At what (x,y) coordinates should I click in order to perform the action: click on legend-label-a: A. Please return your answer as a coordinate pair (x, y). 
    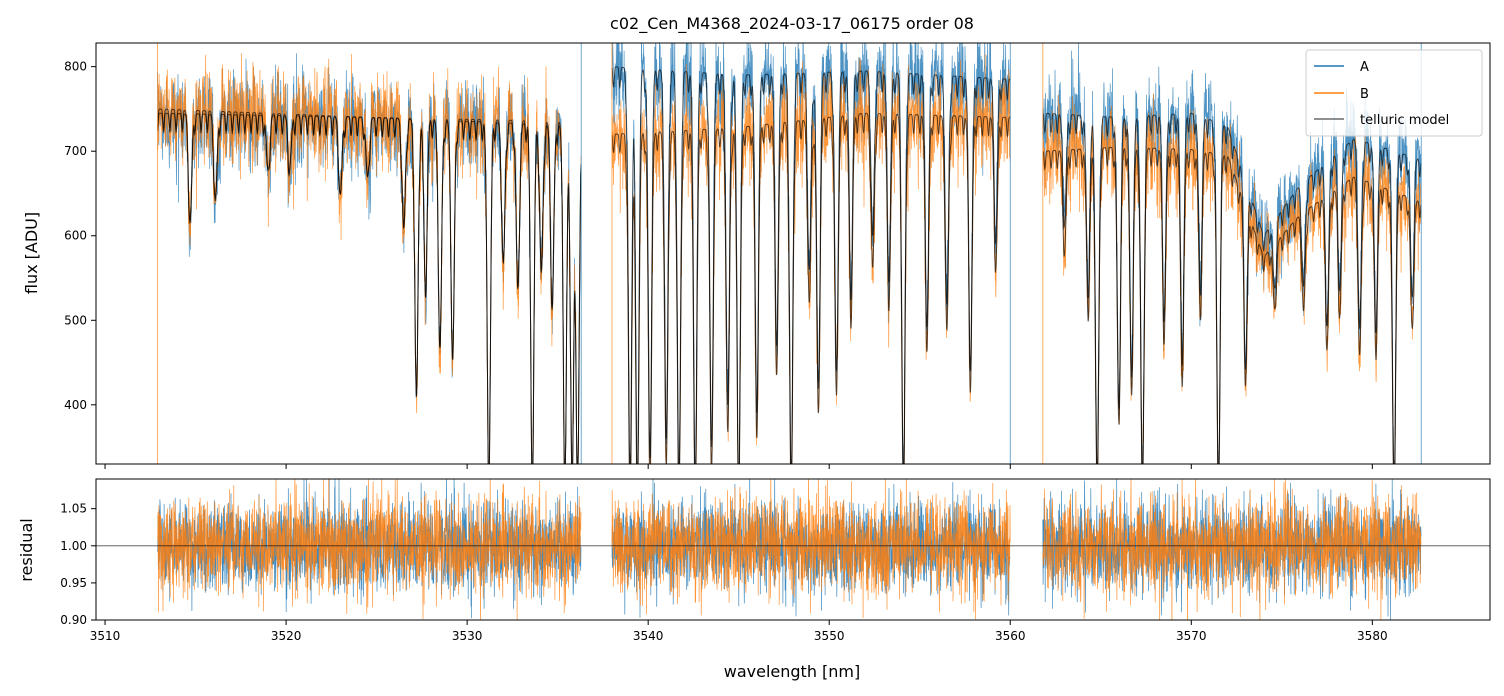
    Looking at the image, I should click on (1364, 67).